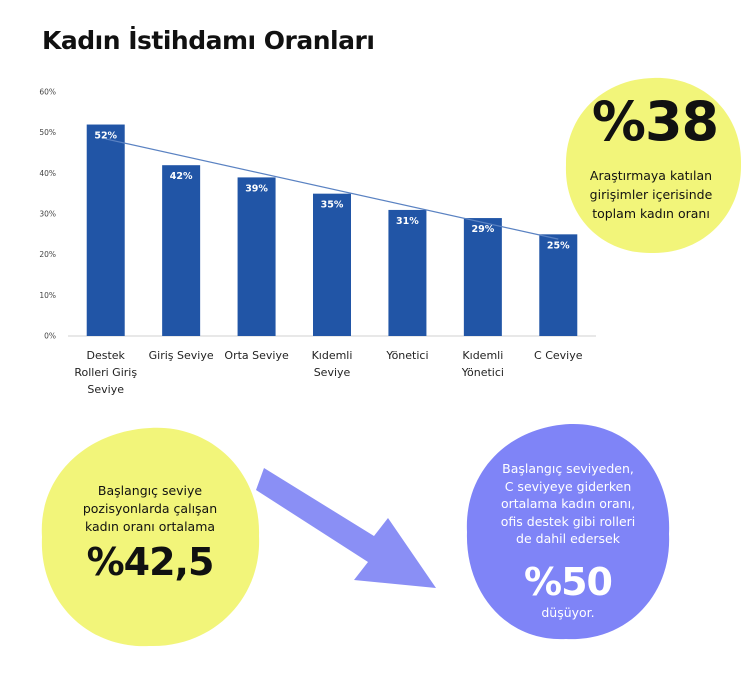  I want to click on category-label: C Ceviye, so click(558, 355).